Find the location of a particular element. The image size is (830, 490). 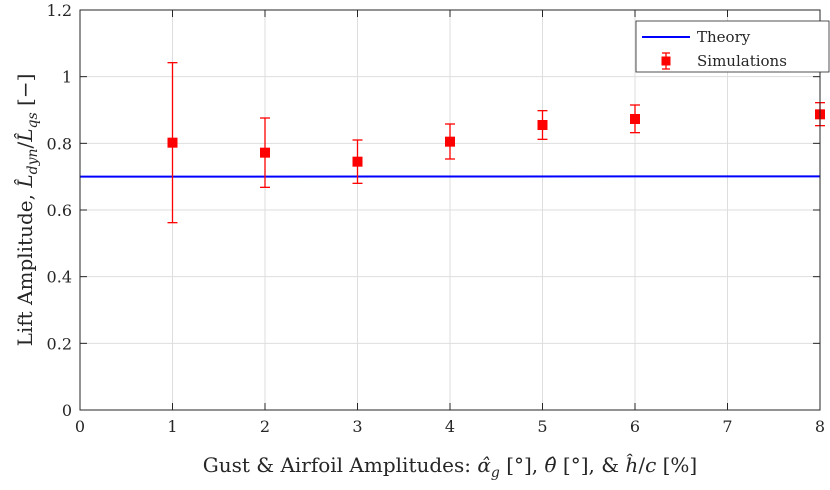

x-tick-label: 3 is located at coordinates (357, 426).